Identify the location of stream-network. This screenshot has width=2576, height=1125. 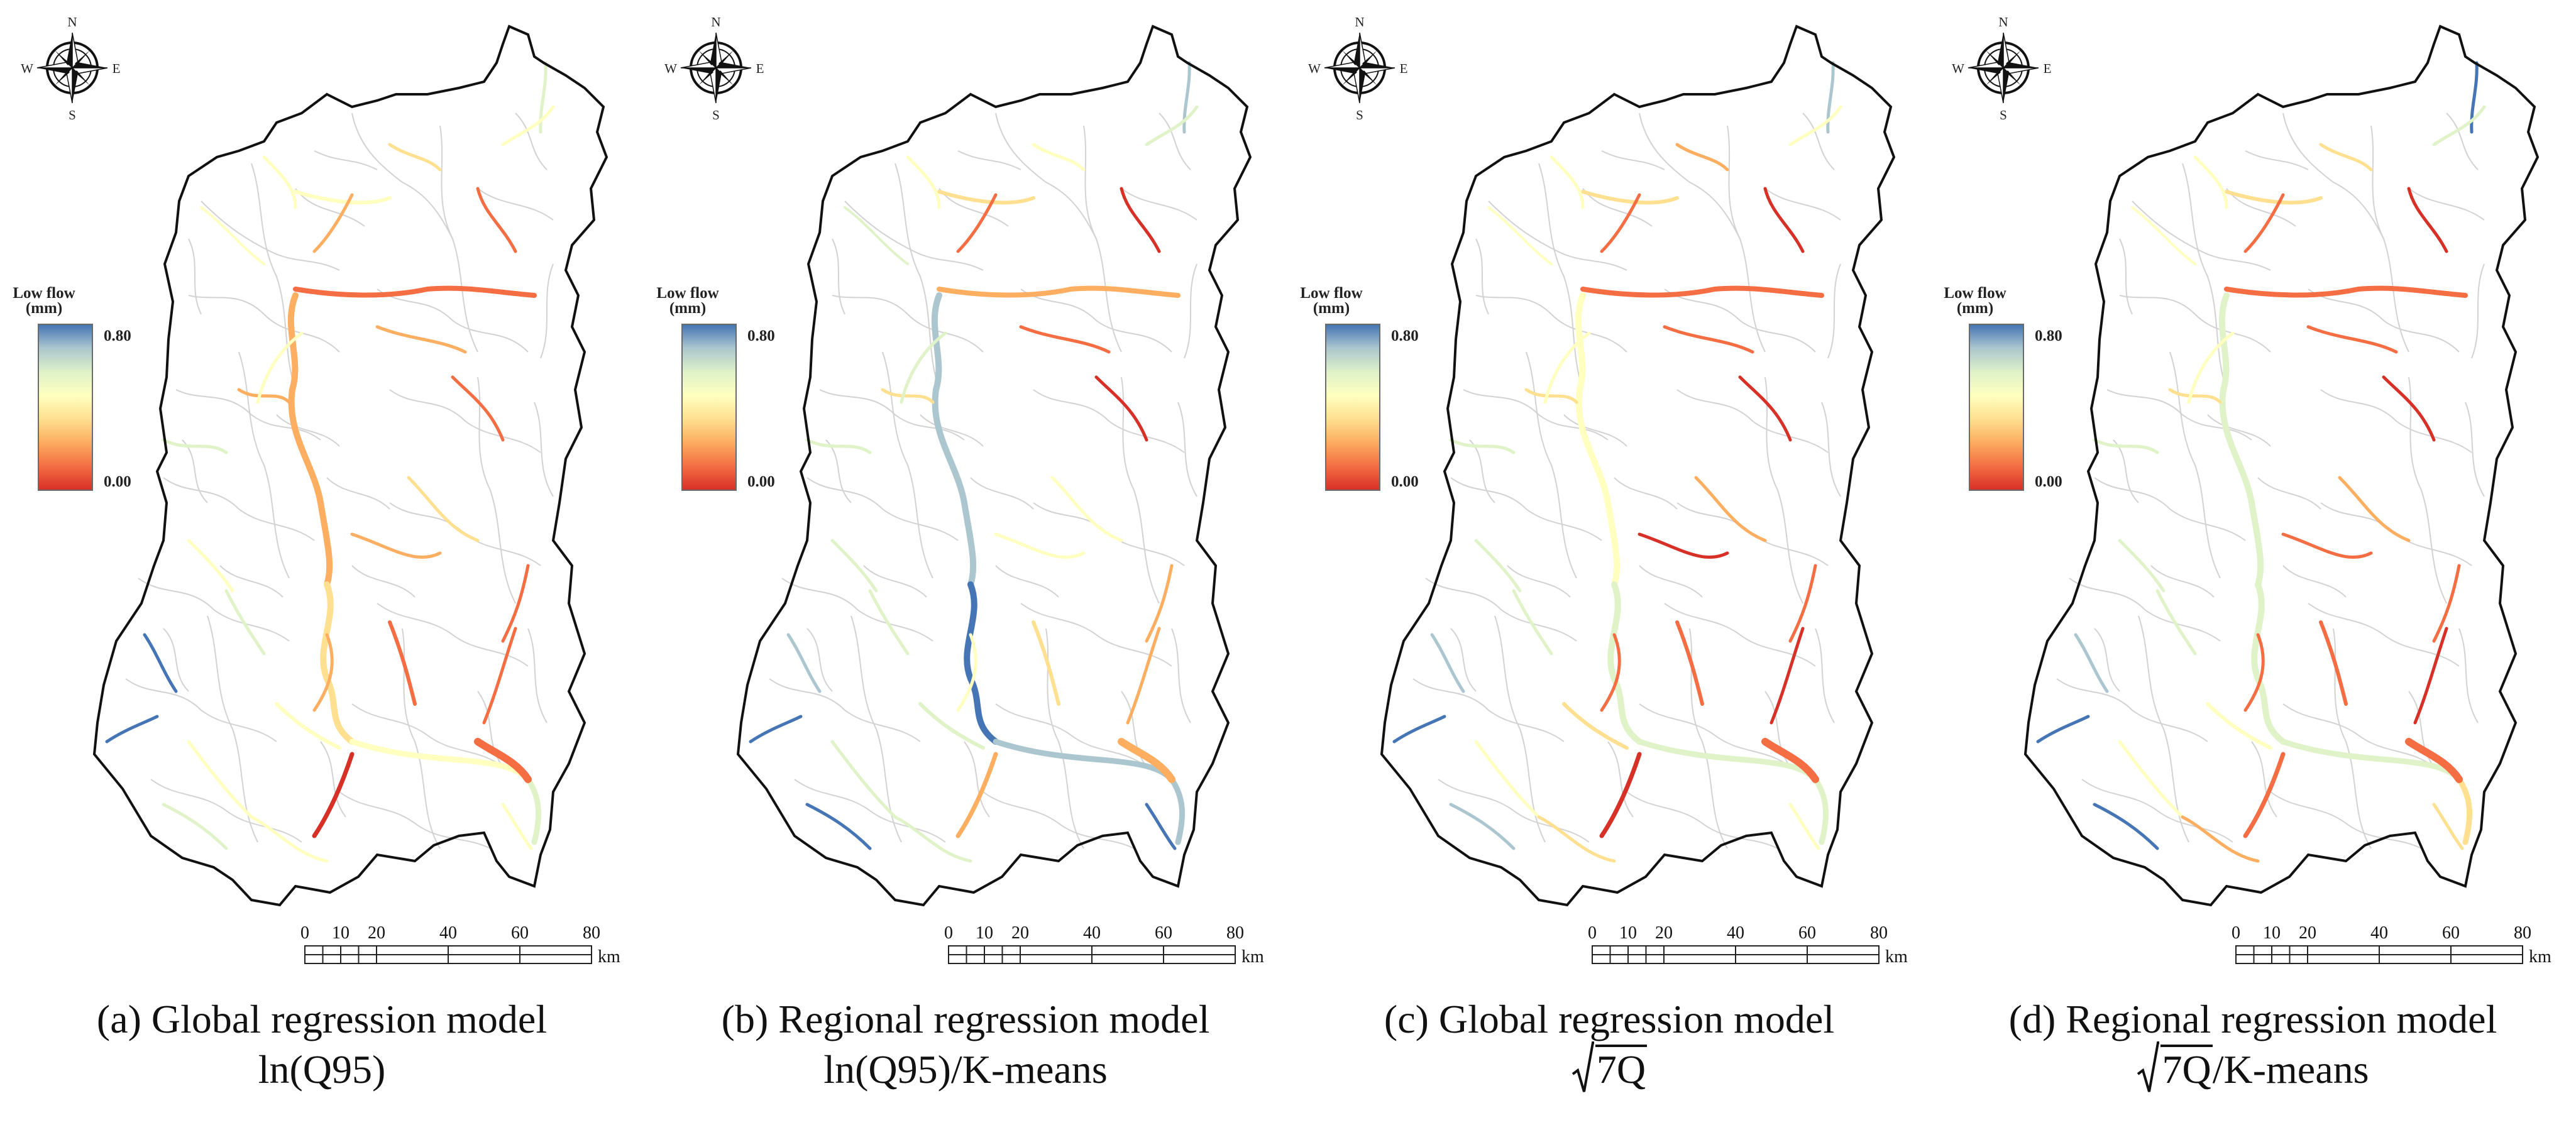
(2261, 462).